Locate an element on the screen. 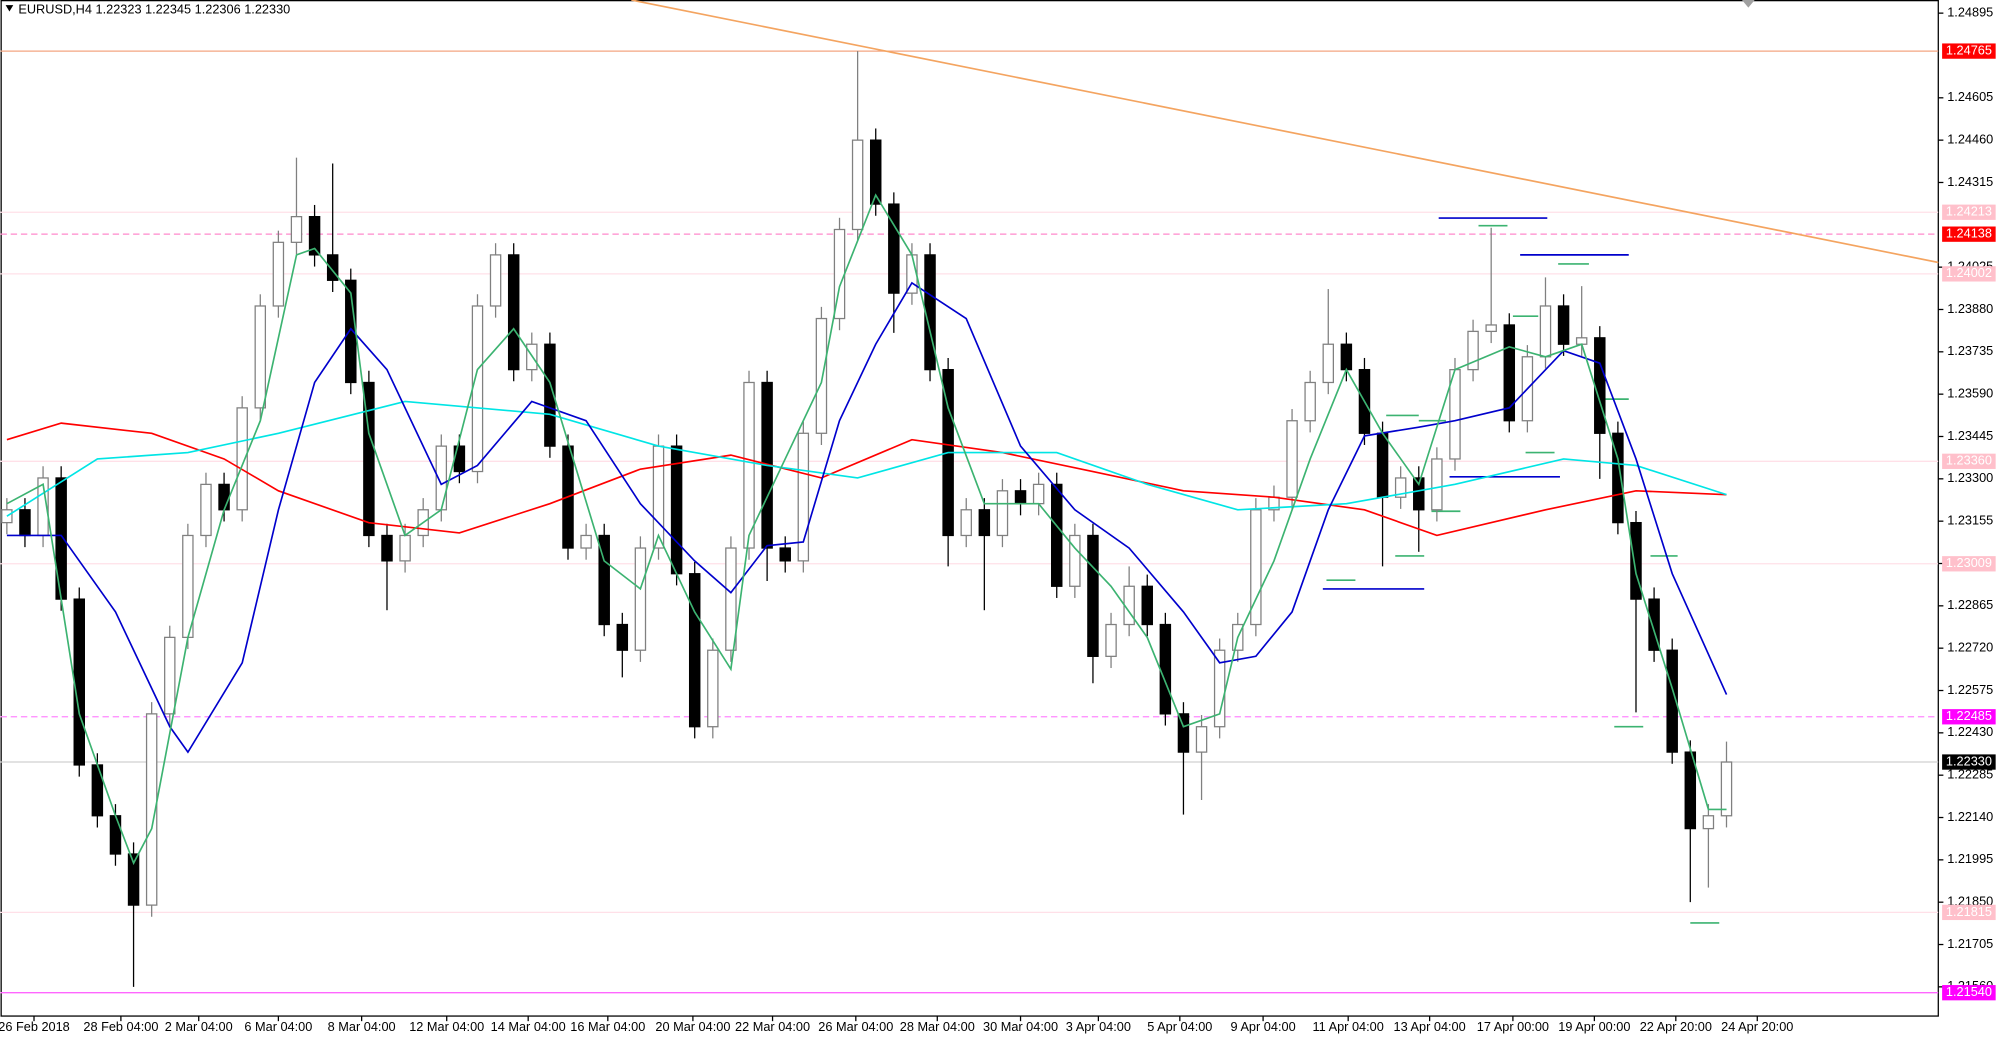 This screenshot has height=1039, width=2000. price-level-label: 1.22485 is located at coordinates (1969, 715).